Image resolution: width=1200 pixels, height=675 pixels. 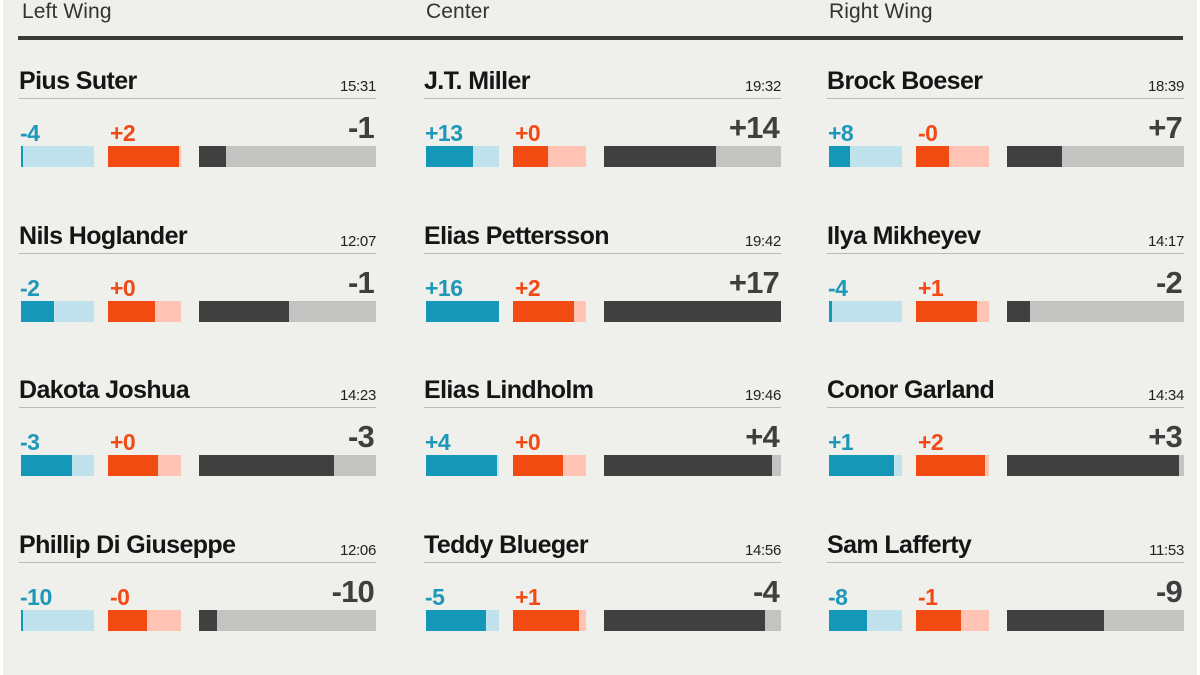 I want to click on net-value-label: -3, so click(x=361, y=436).